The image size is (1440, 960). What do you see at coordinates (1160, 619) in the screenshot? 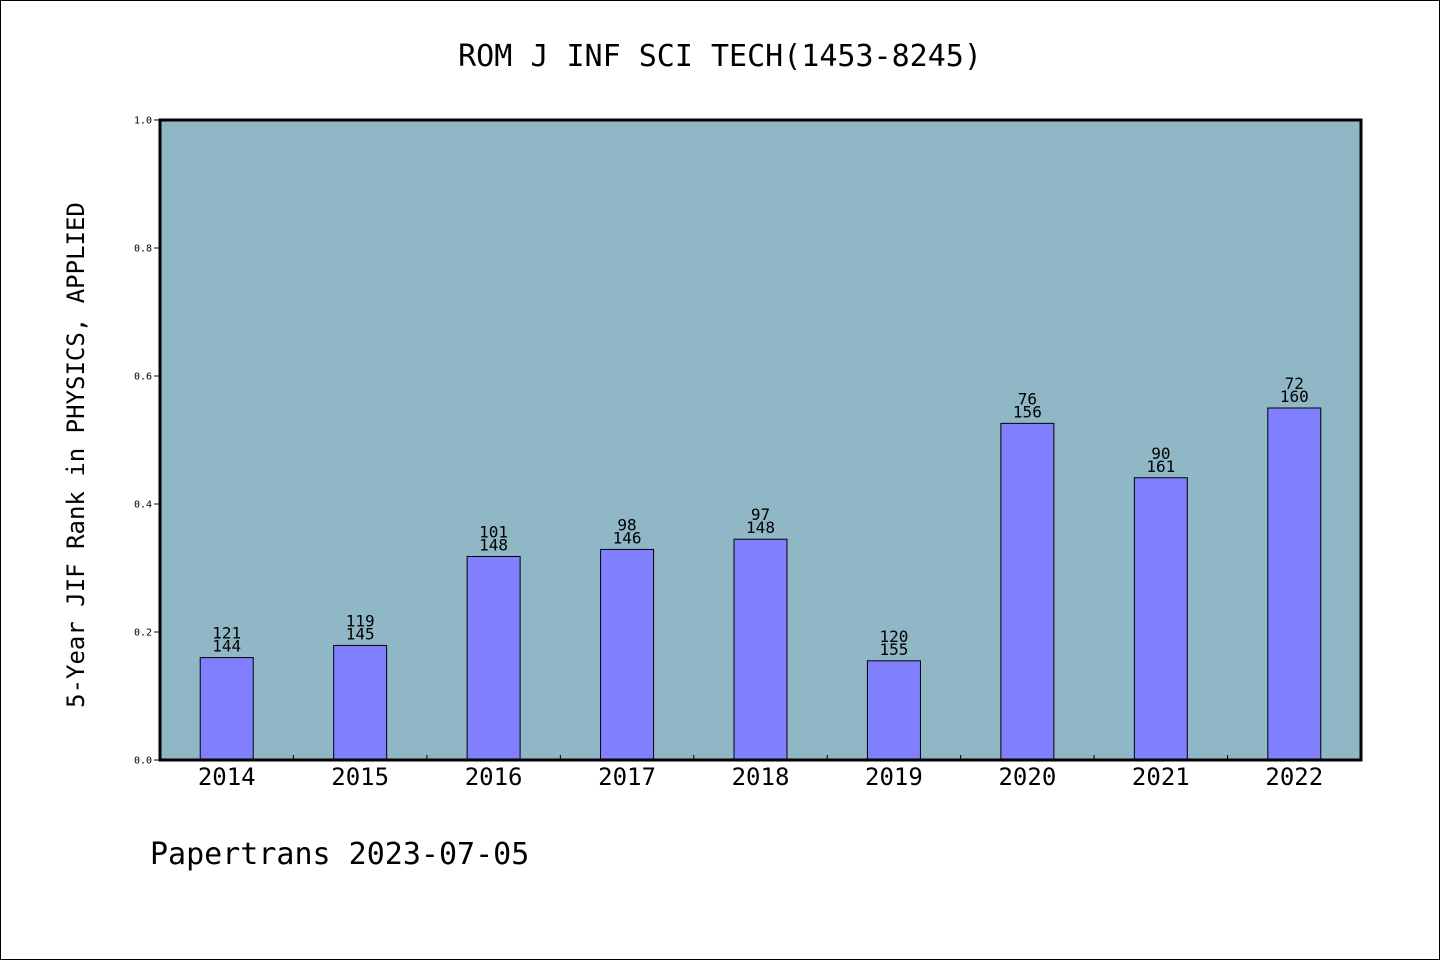
I see `bar-2021` at bounding box center [1160, 619].